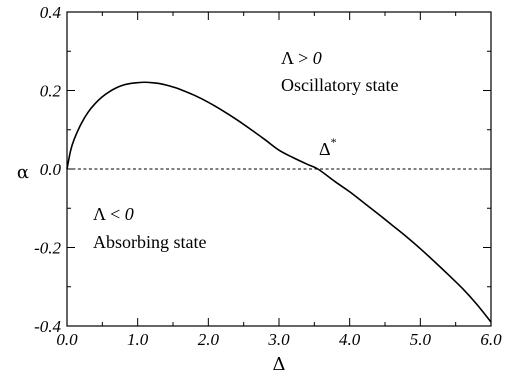  I want to click on delta-star-superscript: *, so click(334, 142).